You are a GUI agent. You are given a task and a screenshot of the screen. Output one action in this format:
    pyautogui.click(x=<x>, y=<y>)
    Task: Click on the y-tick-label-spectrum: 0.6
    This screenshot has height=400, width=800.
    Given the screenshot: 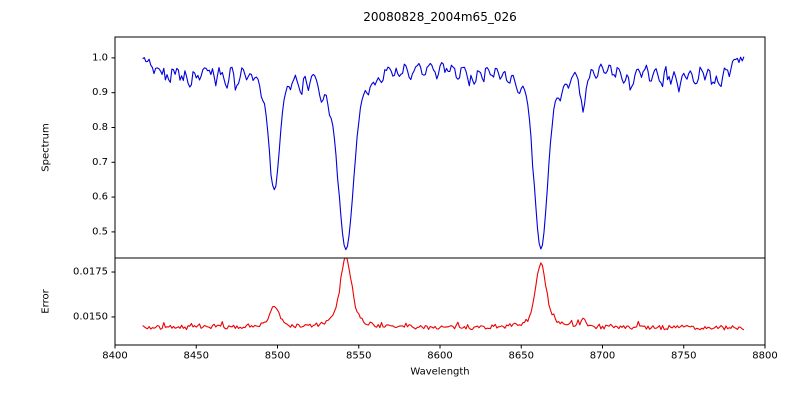 What is the action you would take?
    pyautogui.click(x=100, y=197)
    